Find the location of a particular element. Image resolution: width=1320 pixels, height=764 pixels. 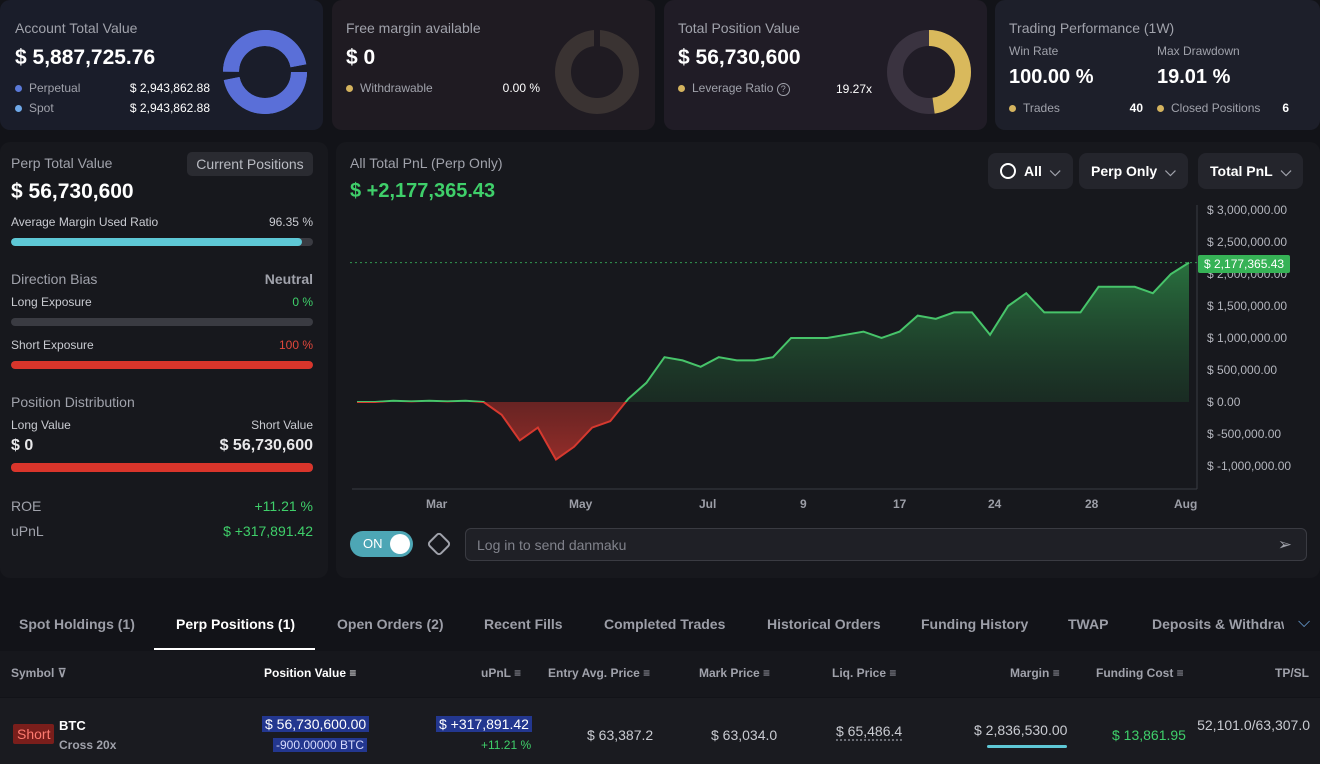

header-funding: Funding Cost ≡ is located at coordinates (1140, 673).